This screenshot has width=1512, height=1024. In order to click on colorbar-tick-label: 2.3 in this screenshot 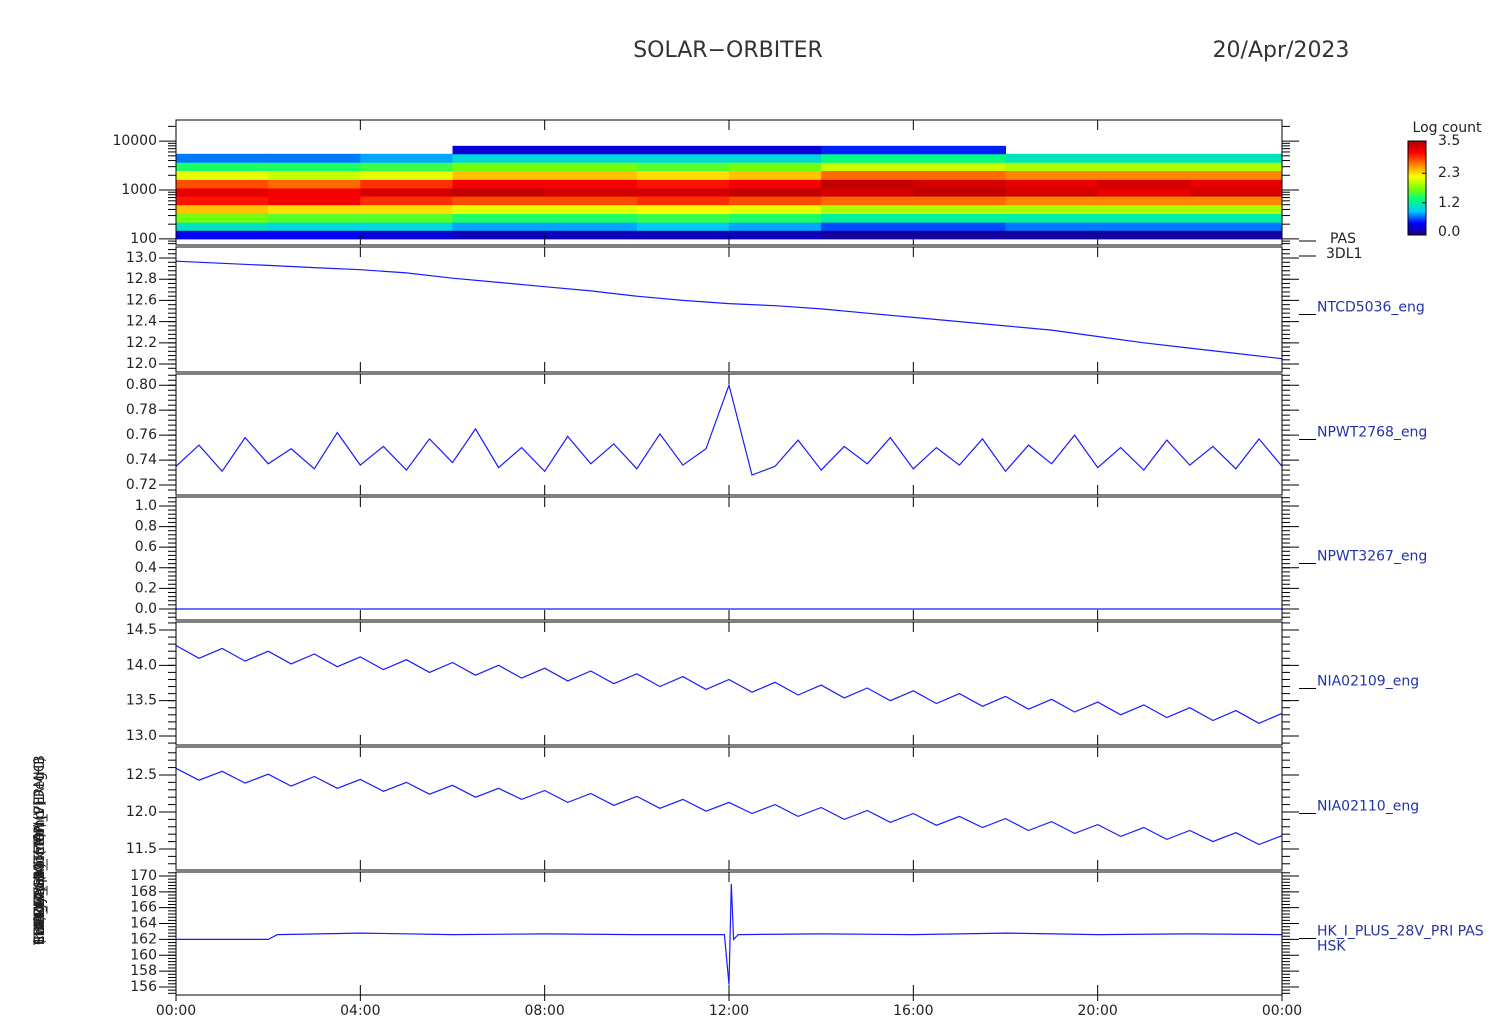, I will do `click(1449, 173)`.